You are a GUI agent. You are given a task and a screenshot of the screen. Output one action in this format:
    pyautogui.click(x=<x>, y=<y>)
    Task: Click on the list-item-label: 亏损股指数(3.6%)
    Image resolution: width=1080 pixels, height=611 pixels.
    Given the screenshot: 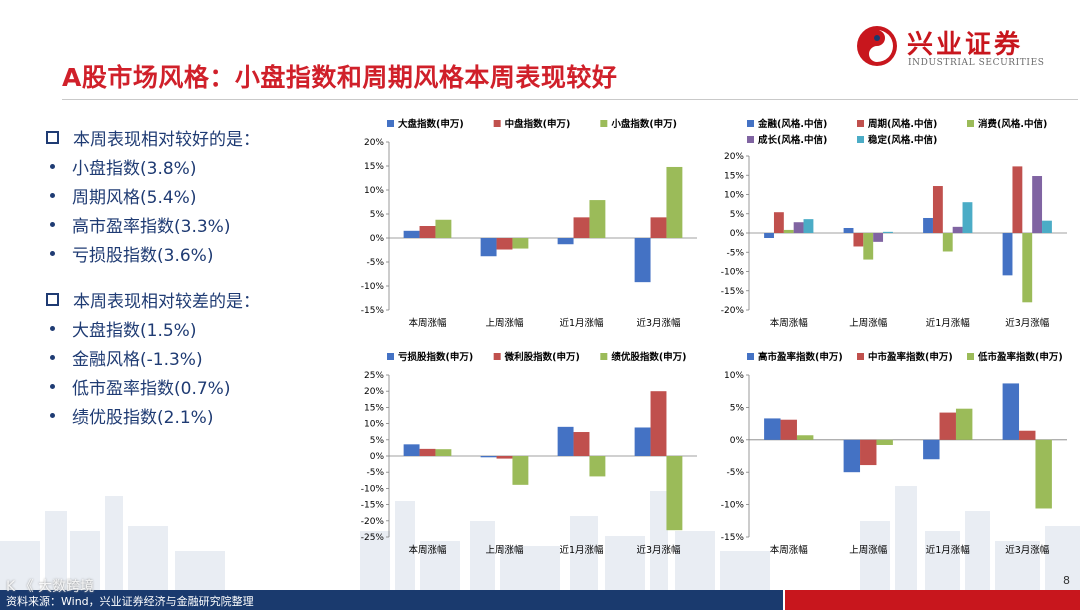 What is the action you would take?
    pyautogui.click(x=143, y=256)
    